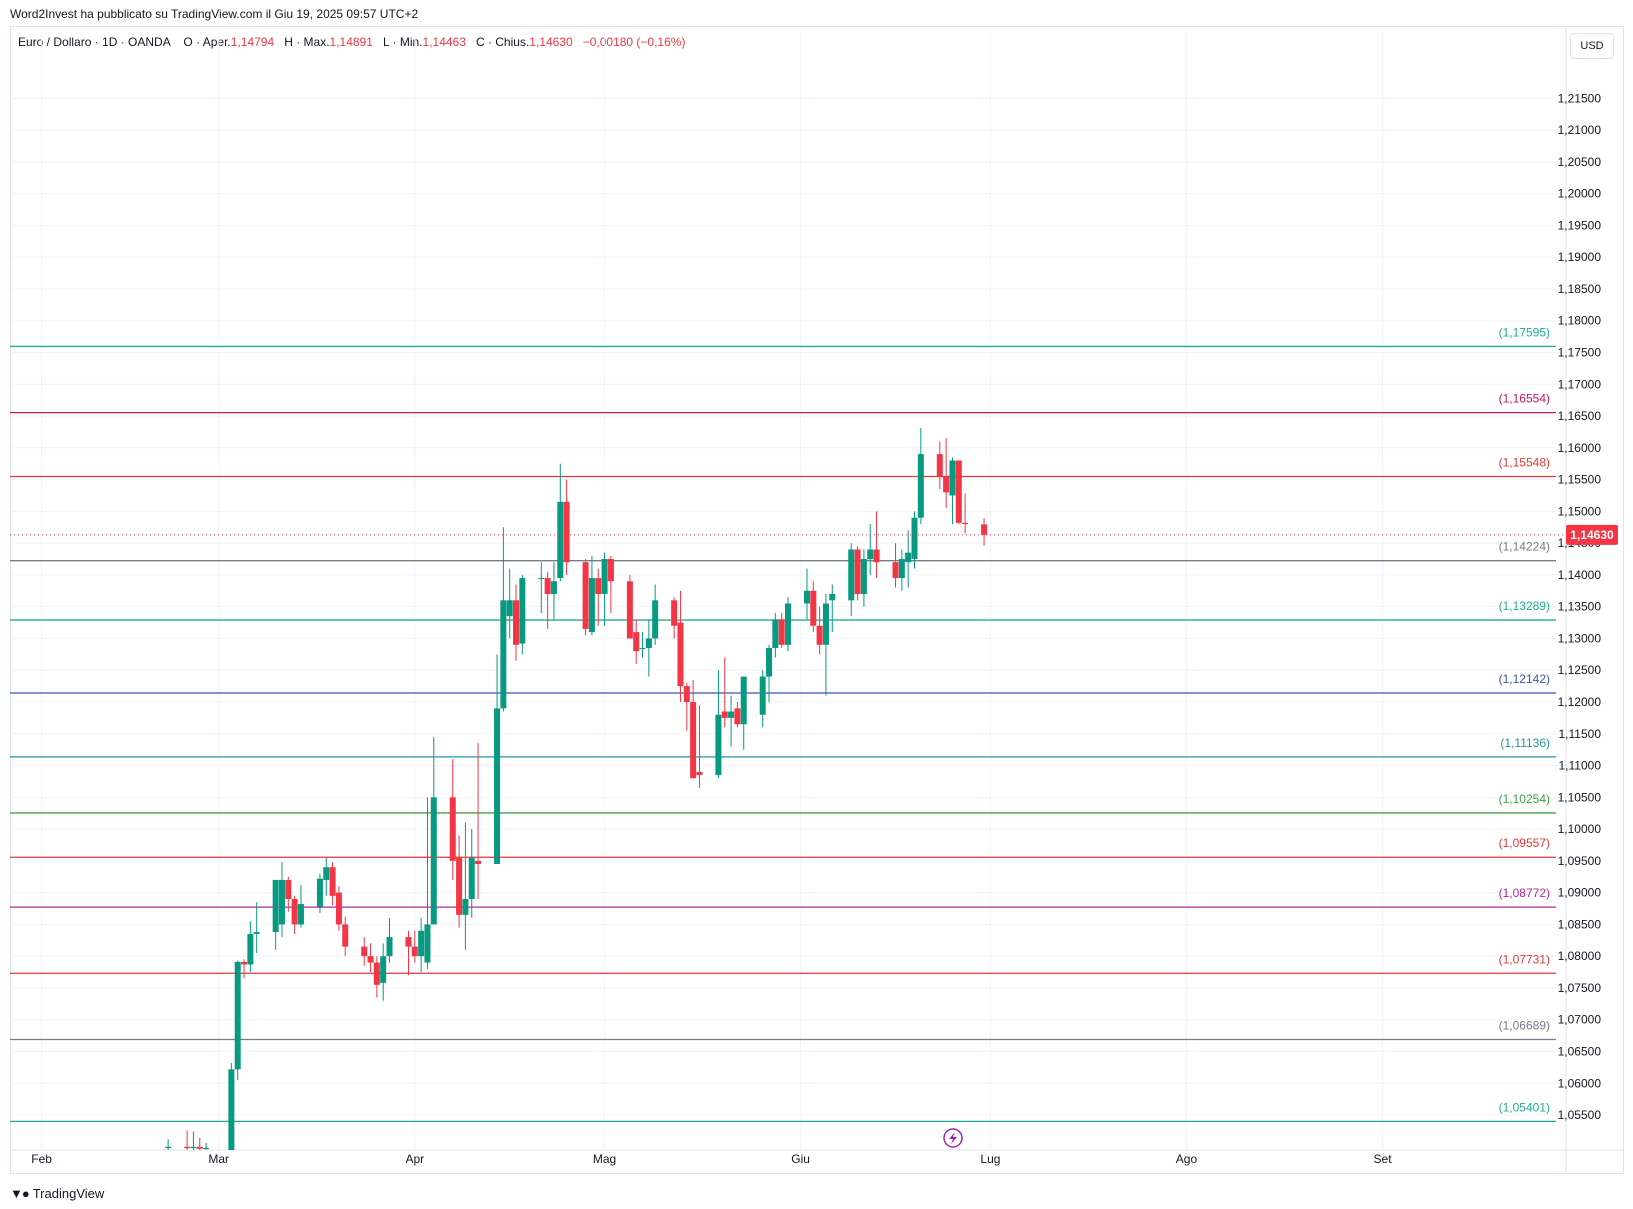 The height and width of the screenshot is (1209, 1633). Describe the element at coordinates (1580, 1083) in the screenshot. I see `price-tick-label: 1,06000` at that location.